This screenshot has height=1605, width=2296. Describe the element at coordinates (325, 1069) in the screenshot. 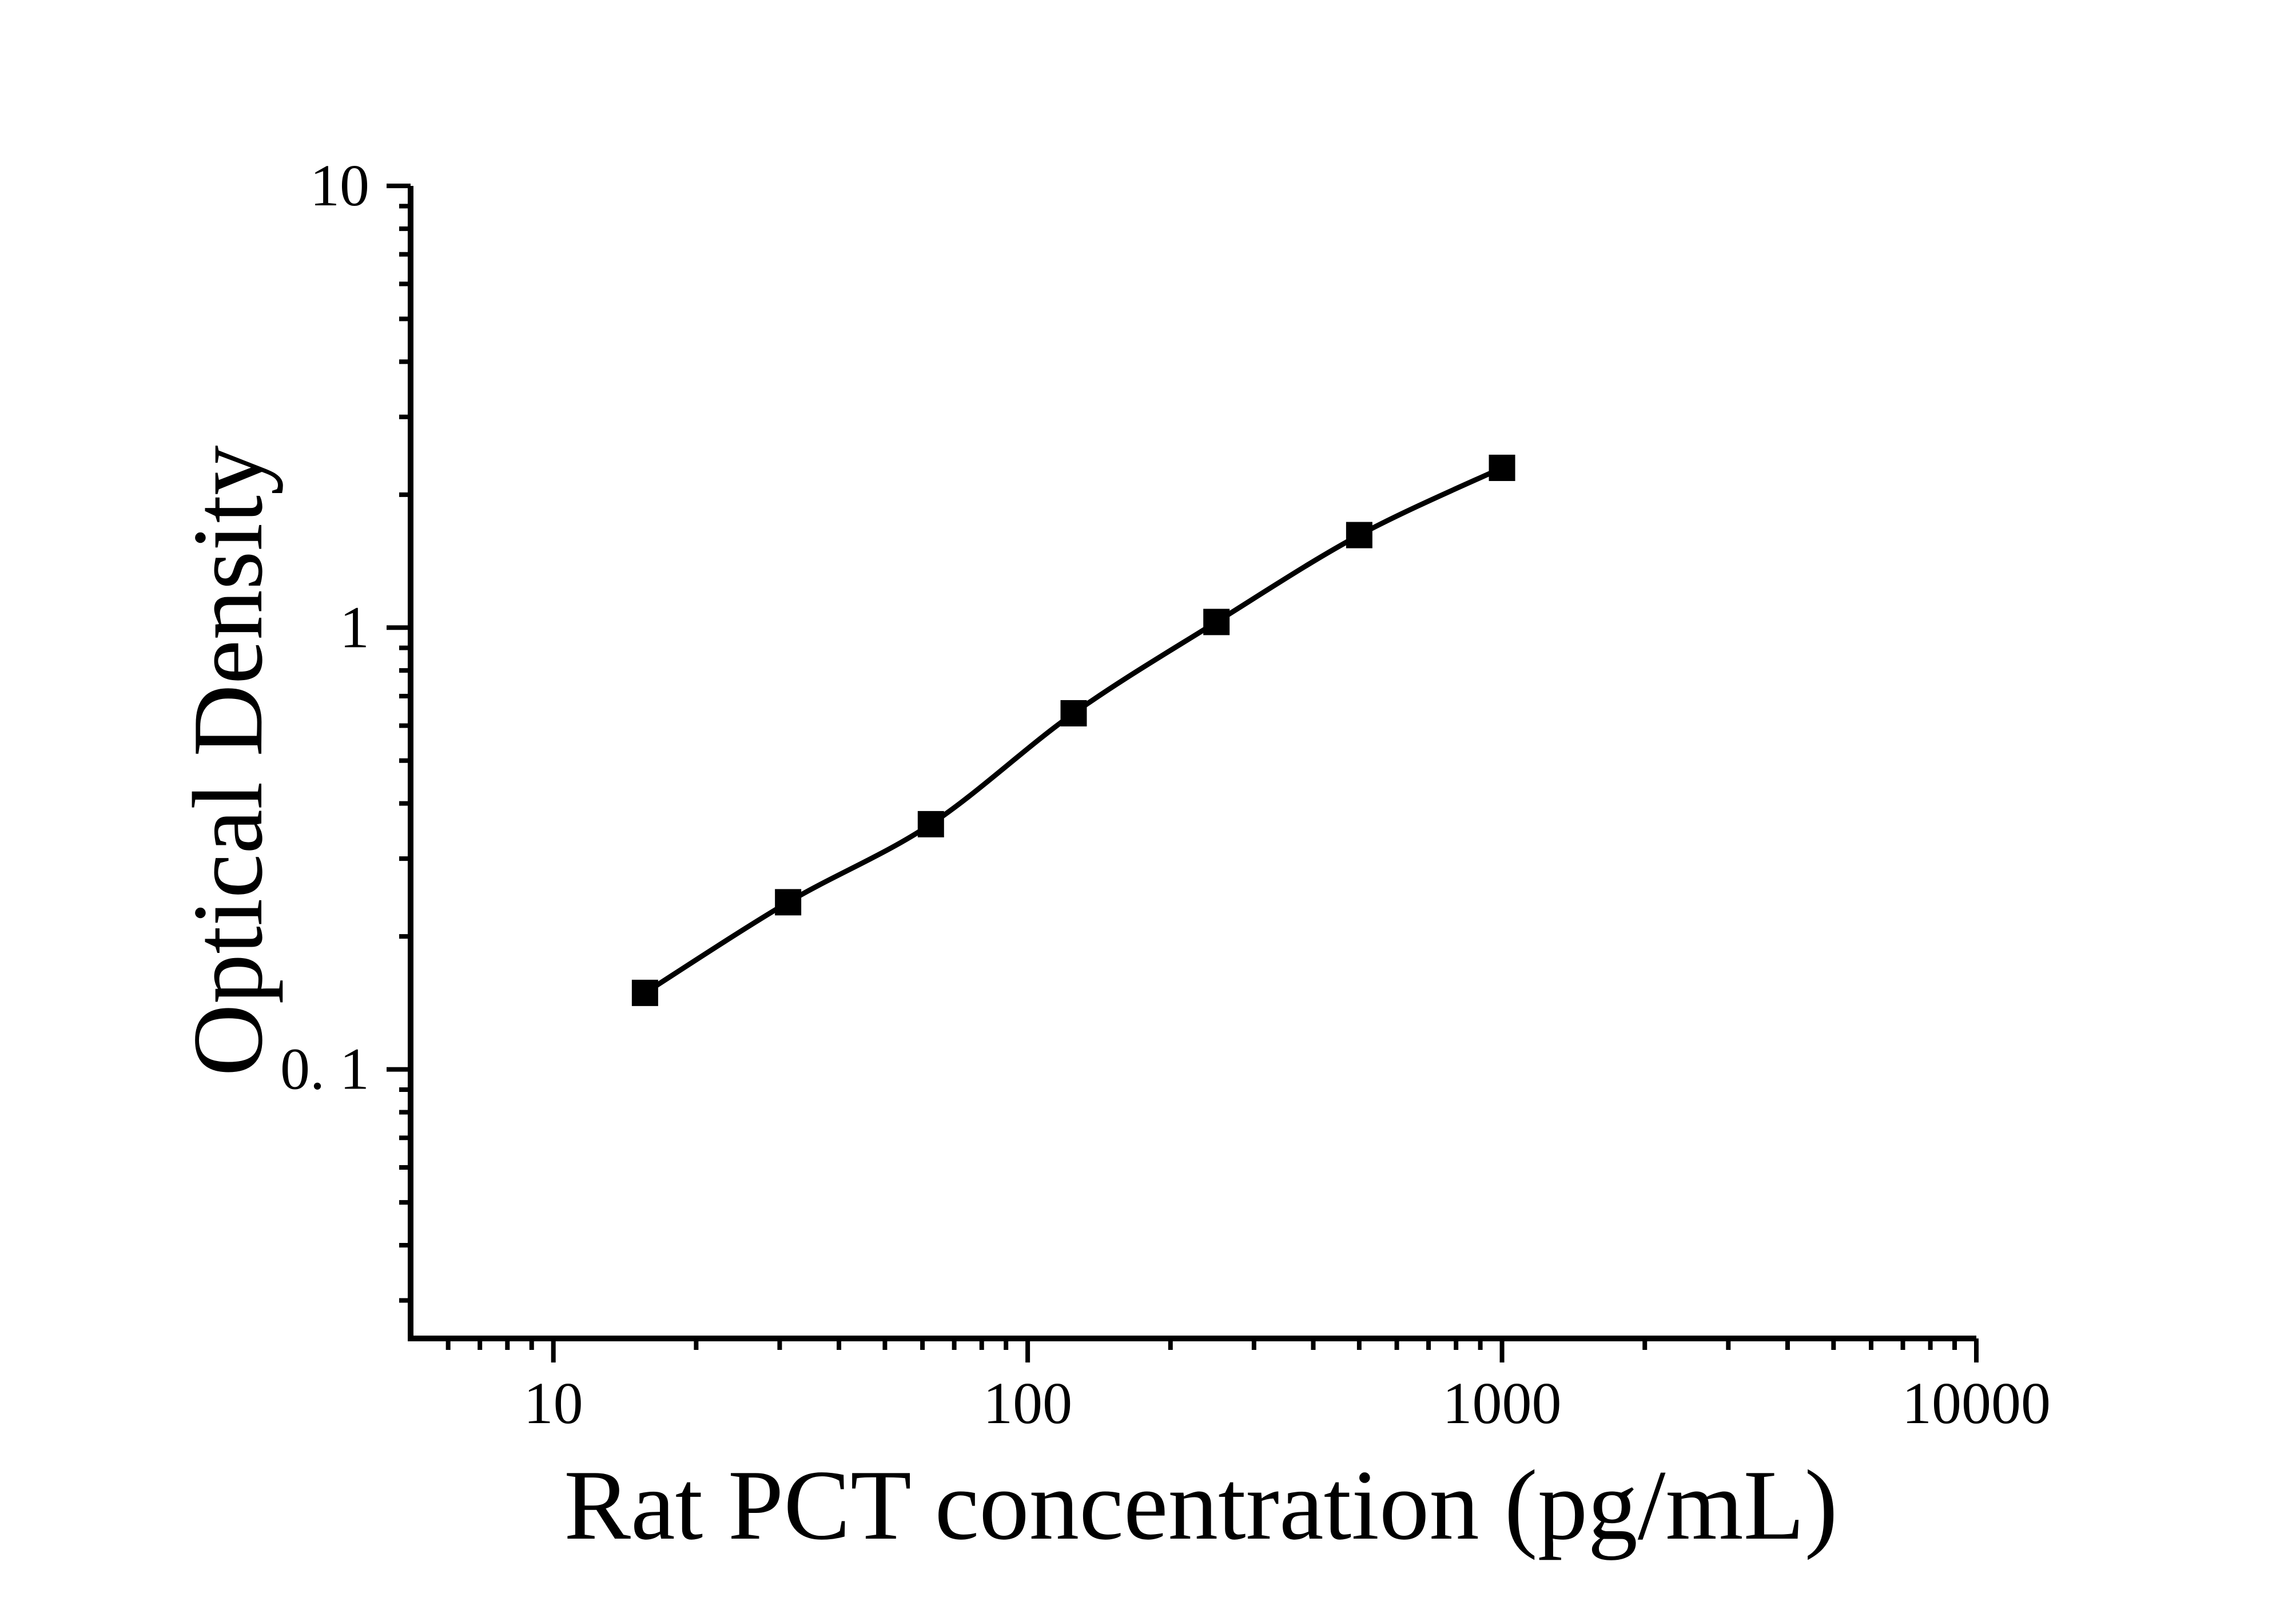

I see `y-tick-label: 0. 1` at that location.